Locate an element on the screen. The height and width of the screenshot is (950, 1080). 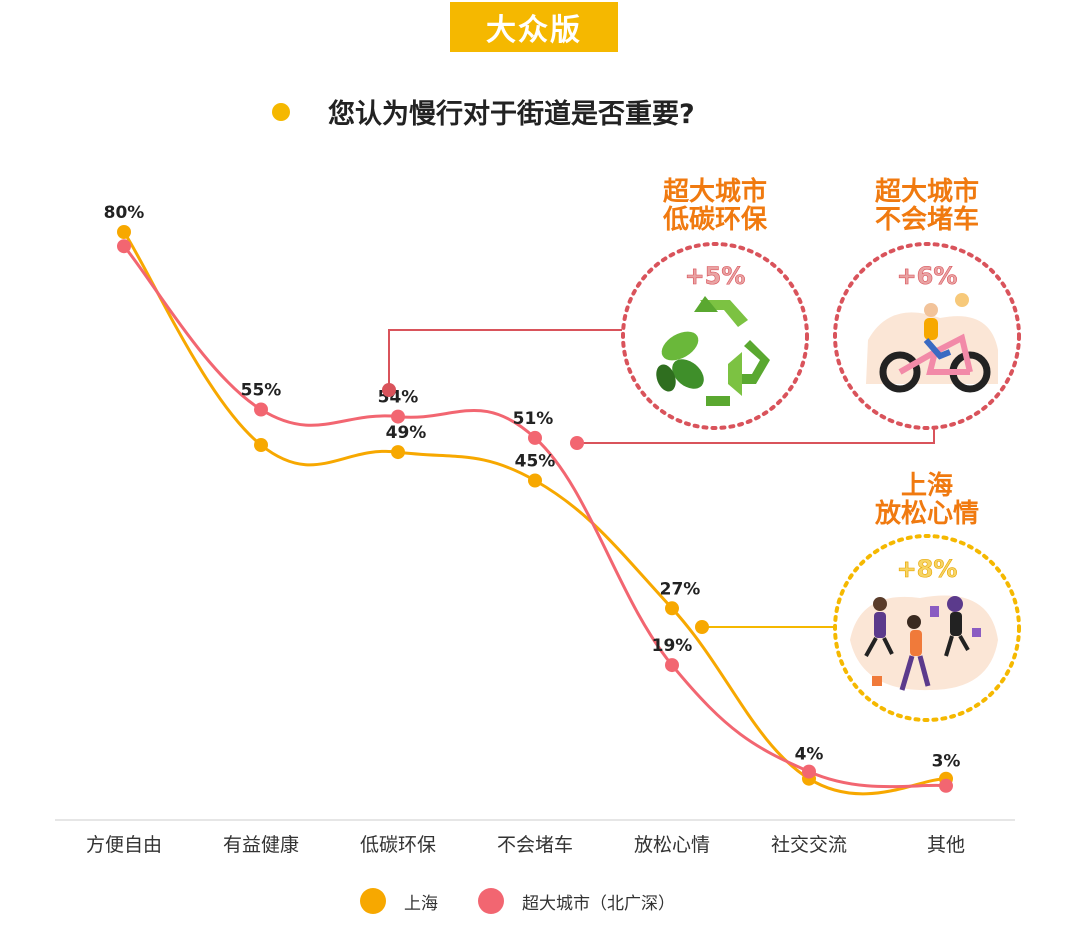
data-label: 19% is located at coordinates (672, 646).